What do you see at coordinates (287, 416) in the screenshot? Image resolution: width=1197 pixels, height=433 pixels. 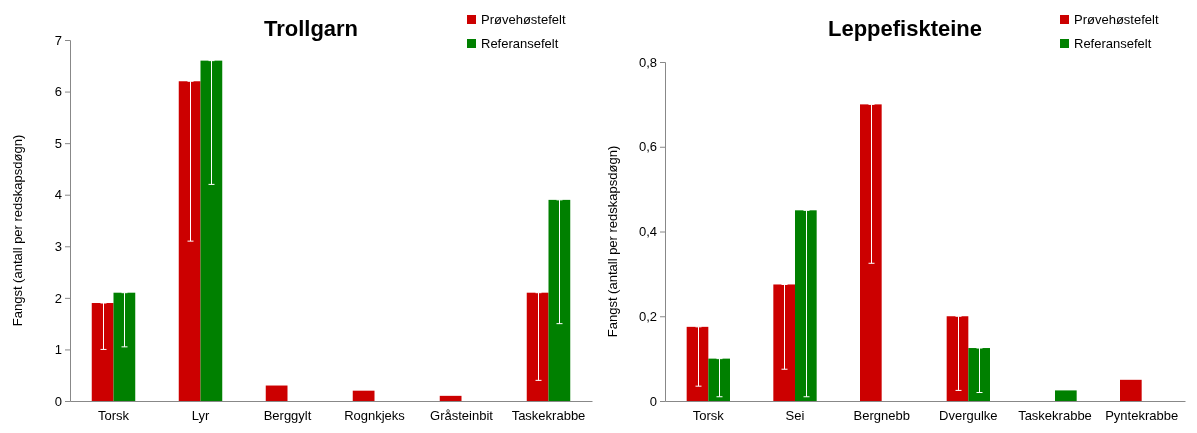 I see `x-tick-label: Berggylt` at bounding box center [287, 416].